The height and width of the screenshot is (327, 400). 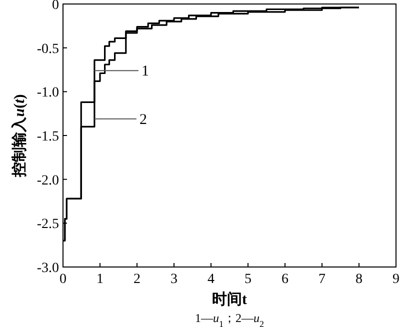 I want to click on x-tick-label: 2, so click(x=137, y=279).